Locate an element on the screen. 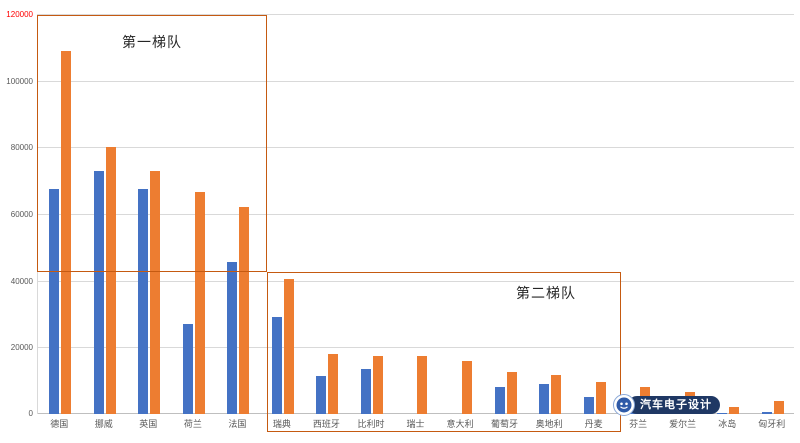  x-category-label: 德国 is located at coordinates (59, 424).